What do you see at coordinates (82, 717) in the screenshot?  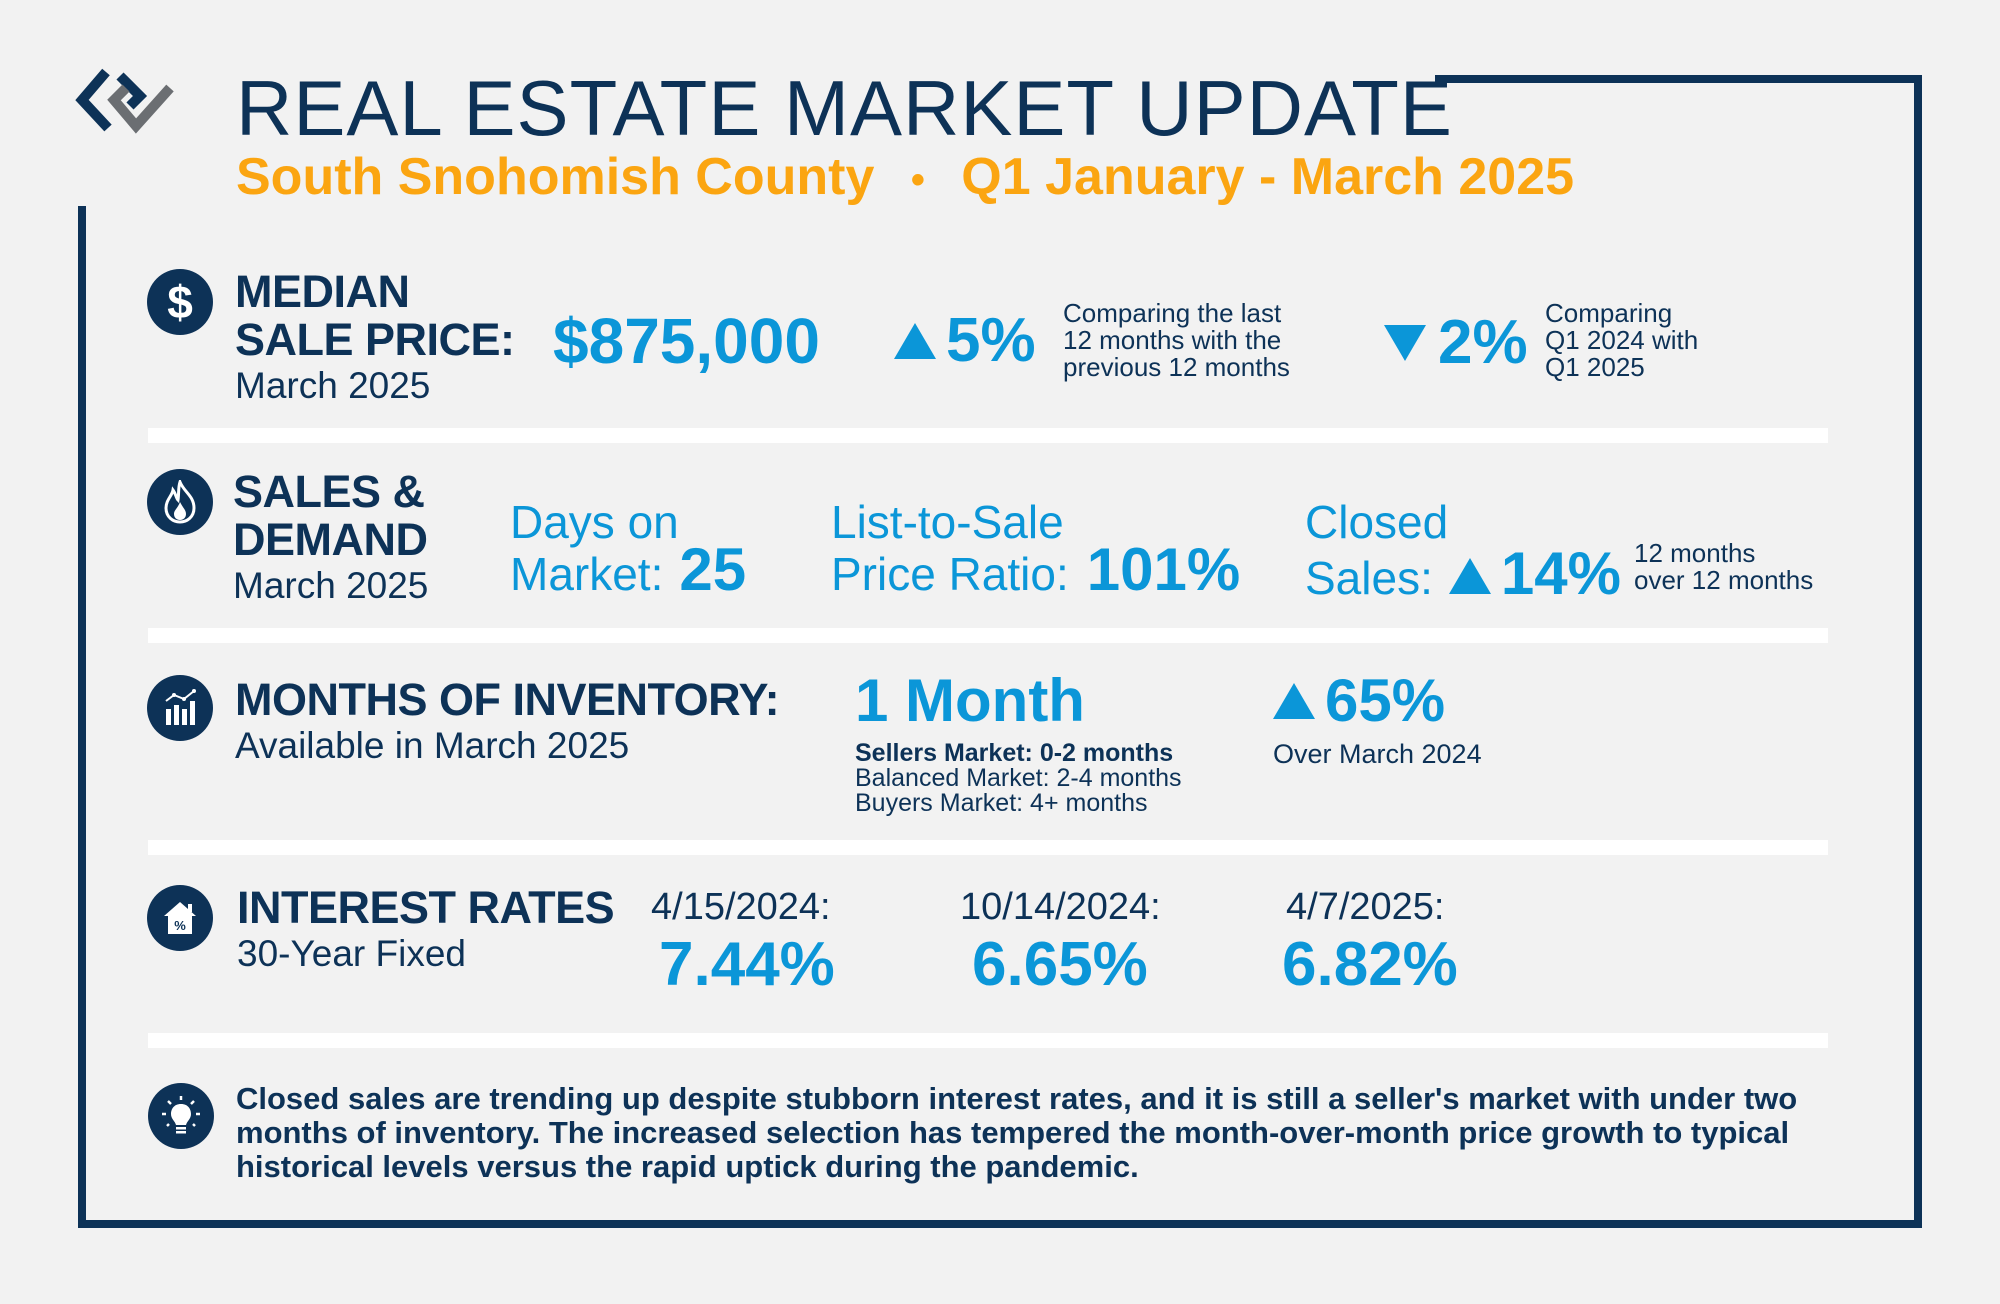 I see `frame-border-left` at bounding box center [82, 717].